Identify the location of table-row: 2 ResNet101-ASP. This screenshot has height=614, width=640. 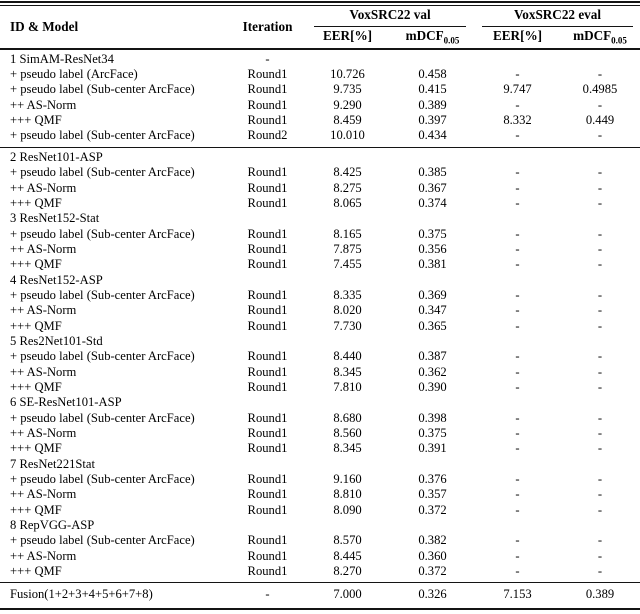
(320, 157).